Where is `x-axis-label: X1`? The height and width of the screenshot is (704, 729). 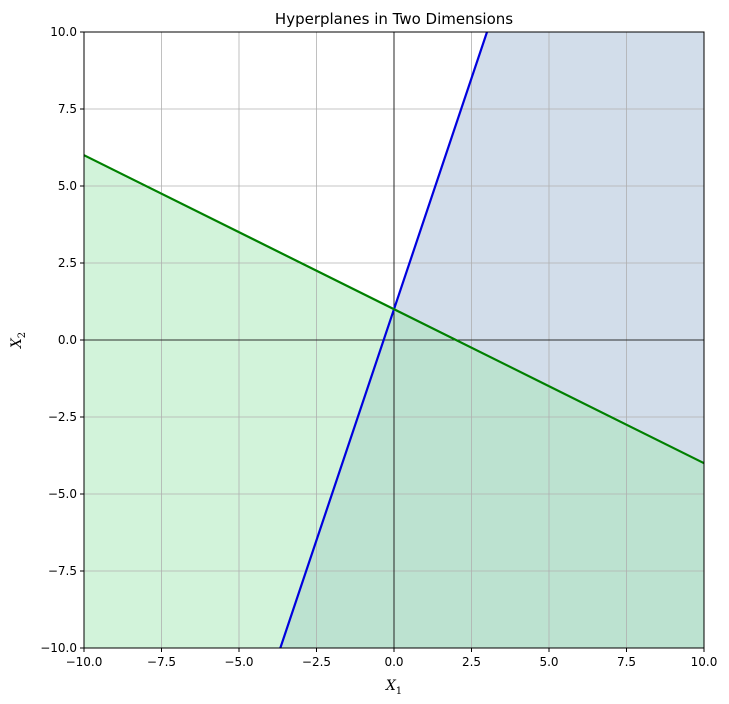
x-axis-label: X1 is located at coordinates (393, 687).